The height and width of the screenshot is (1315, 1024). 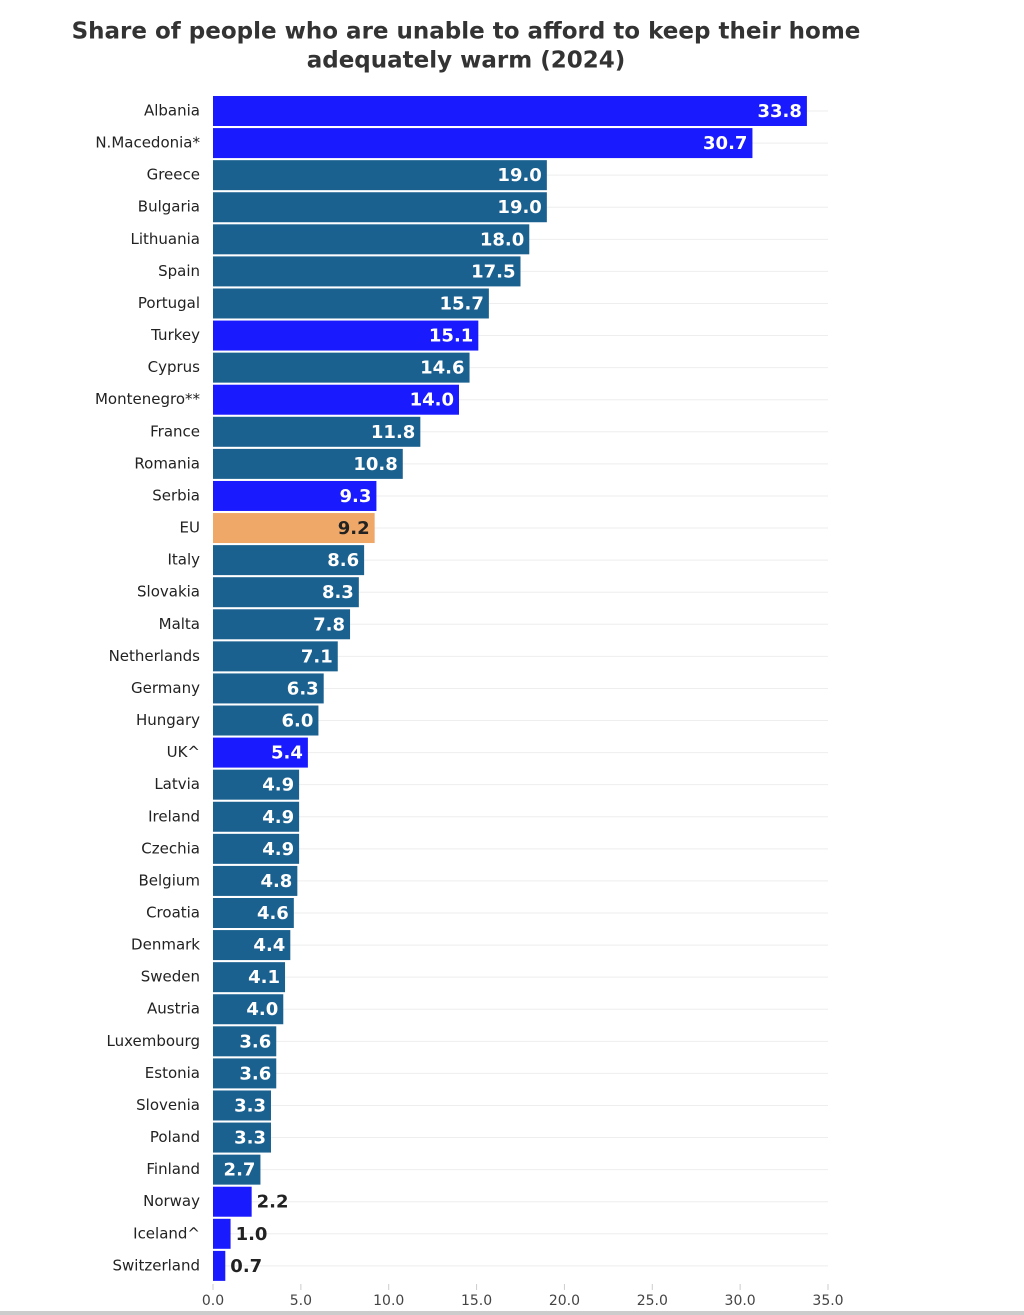 I want to click on y-tick-label: Latvia, so click(x=177, y=784).